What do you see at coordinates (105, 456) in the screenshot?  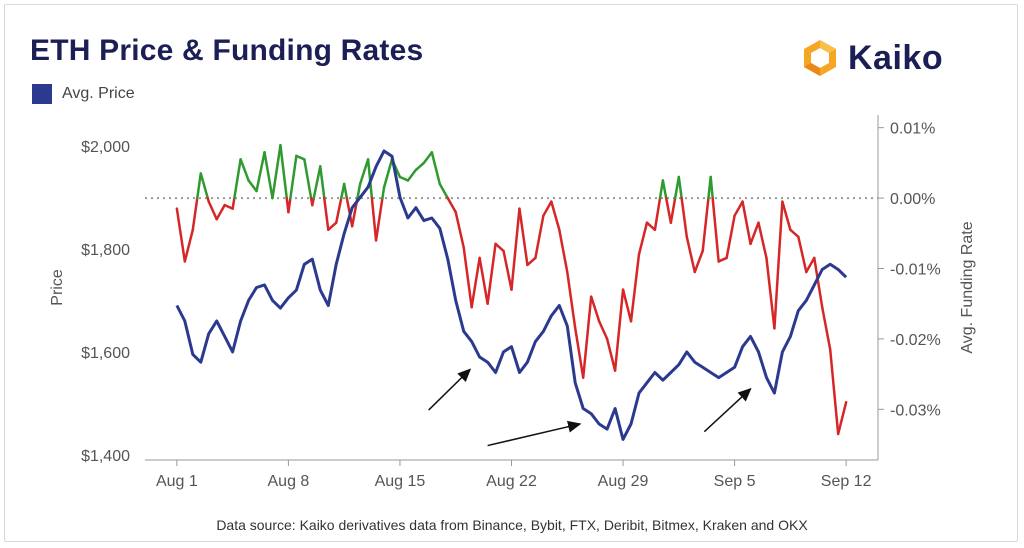 I see `y-tick-label: $1,400` at bounding box center [105, 456].